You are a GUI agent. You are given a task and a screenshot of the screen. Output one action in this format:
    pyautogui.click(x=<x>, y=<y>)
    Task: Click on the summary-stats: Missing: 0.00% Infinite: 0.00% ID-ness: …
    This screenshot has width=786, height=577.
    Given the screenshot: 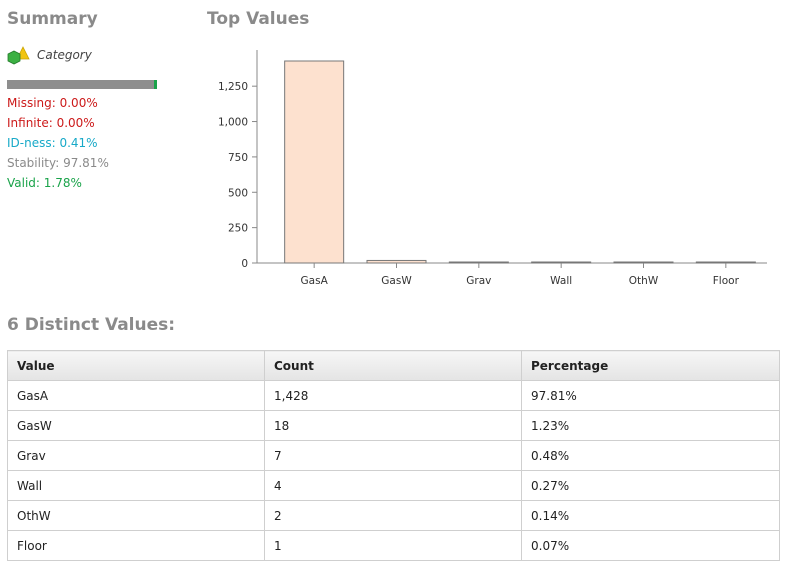 What is the action you would take?
    pyautogui.click(x=58, y=143)
    